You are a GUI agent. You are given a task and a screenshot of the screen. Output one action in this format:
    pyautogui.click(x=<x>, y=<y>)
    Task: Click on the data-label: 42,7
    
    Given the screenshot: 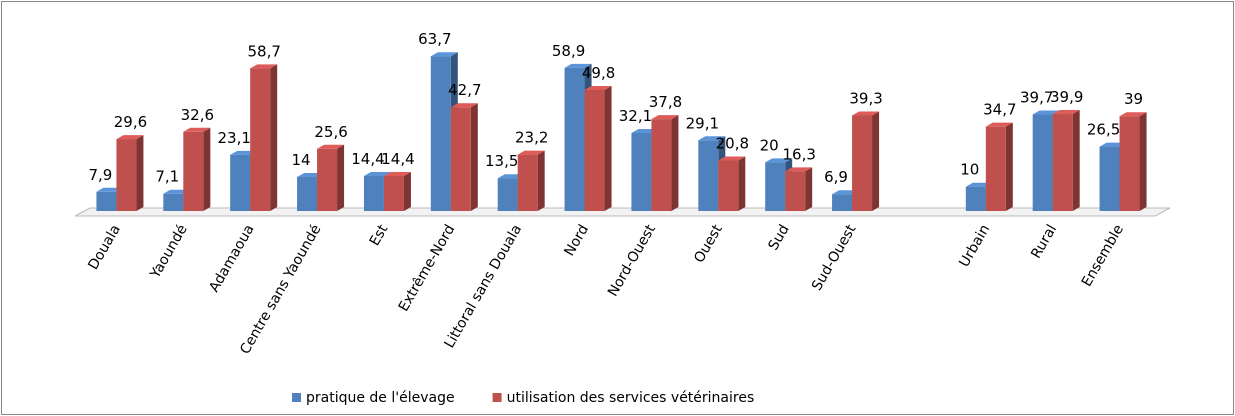 What is the action you would take?
    pyautogui.click(x=464, y=90)
    